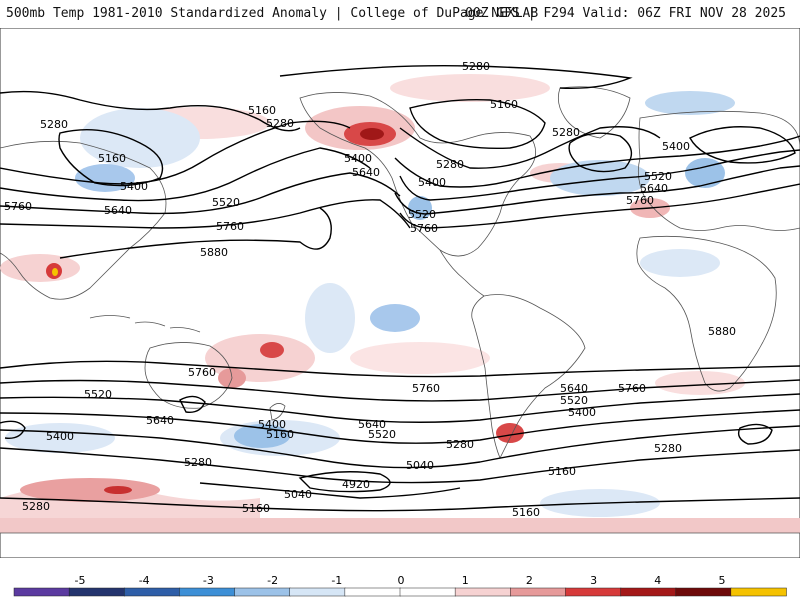 Image resolution: width=800 pixels, height=600 pixels. I want to click on contour-5640-asia-loop, so click(600, 152).